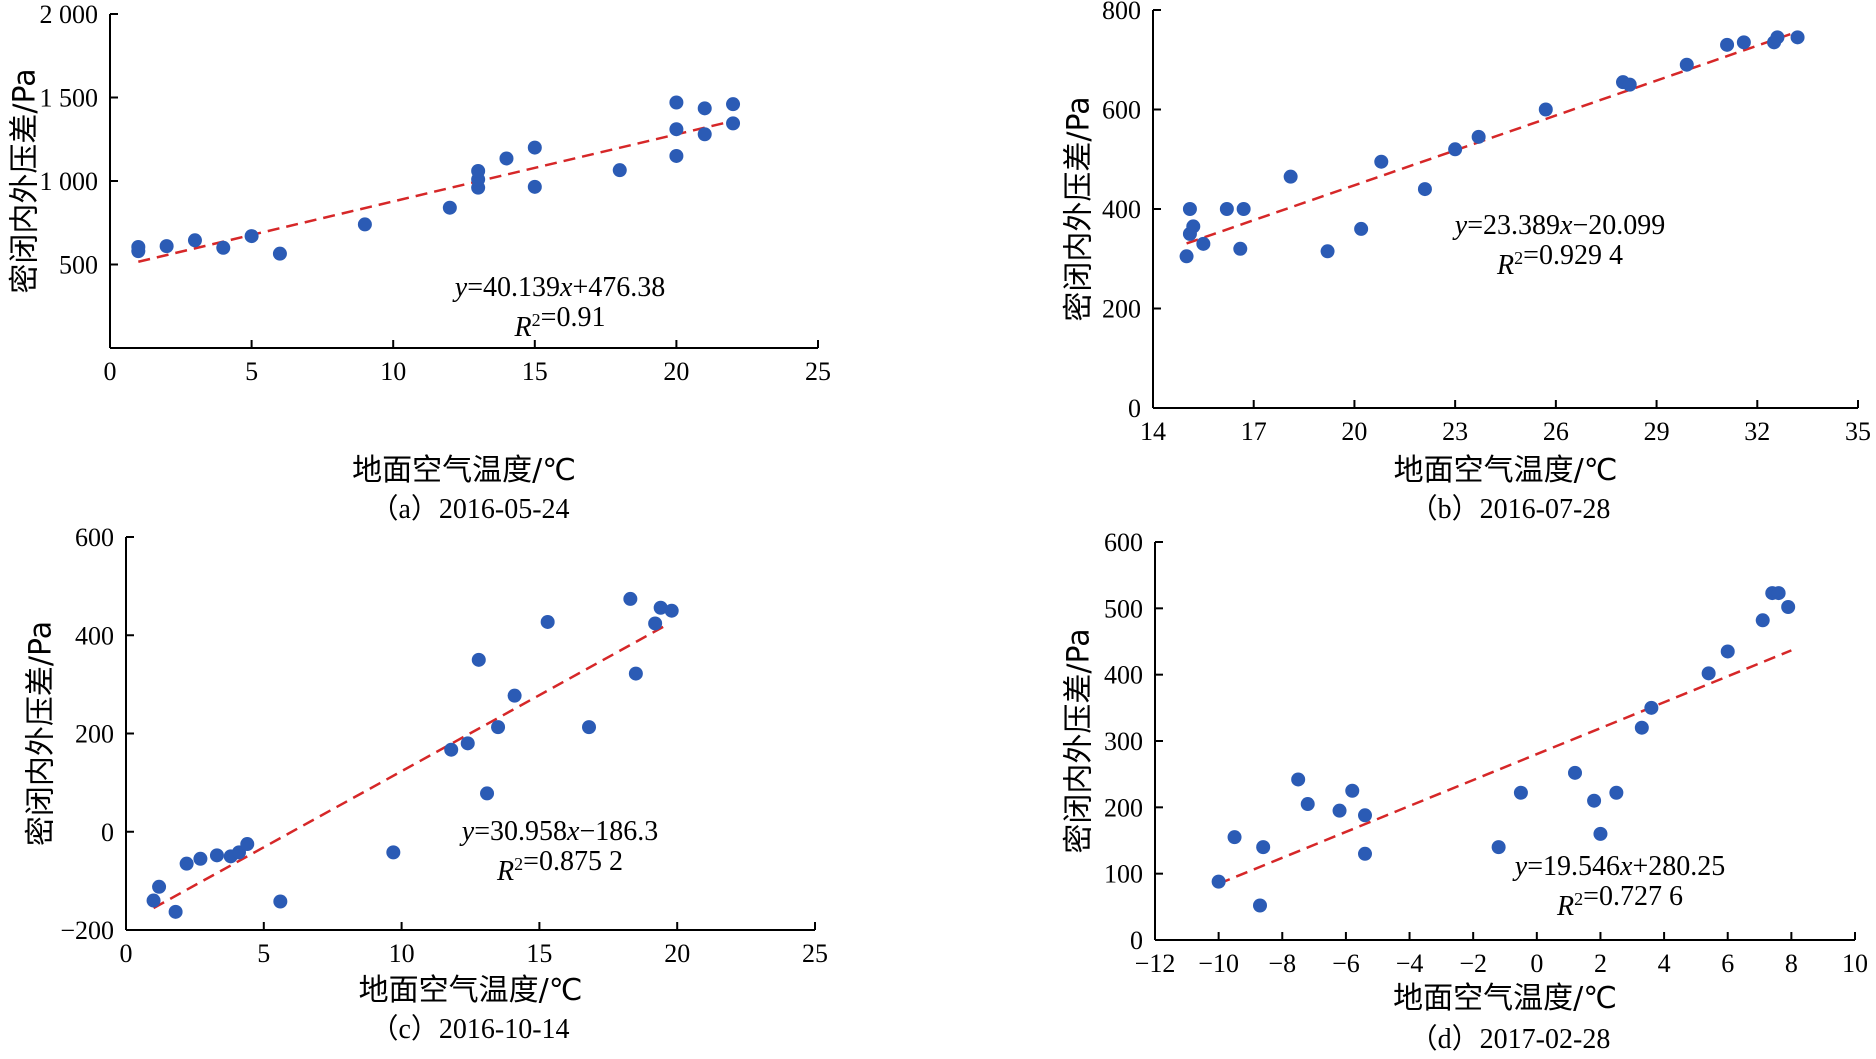 This screenshot has width=1876, height=1059. Describe the element at coordinates (1218, 963) in the screenshot. I see `x-tick-label: −10` at that location.